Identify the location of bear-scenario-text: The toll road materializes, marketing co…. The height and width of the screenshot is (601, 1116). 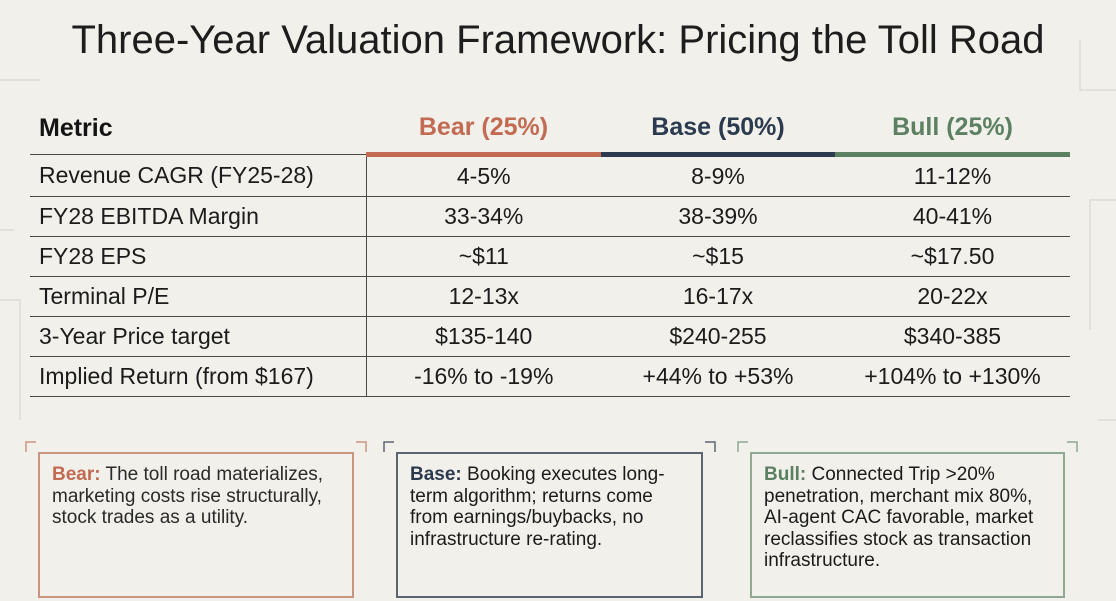
(188, 496).